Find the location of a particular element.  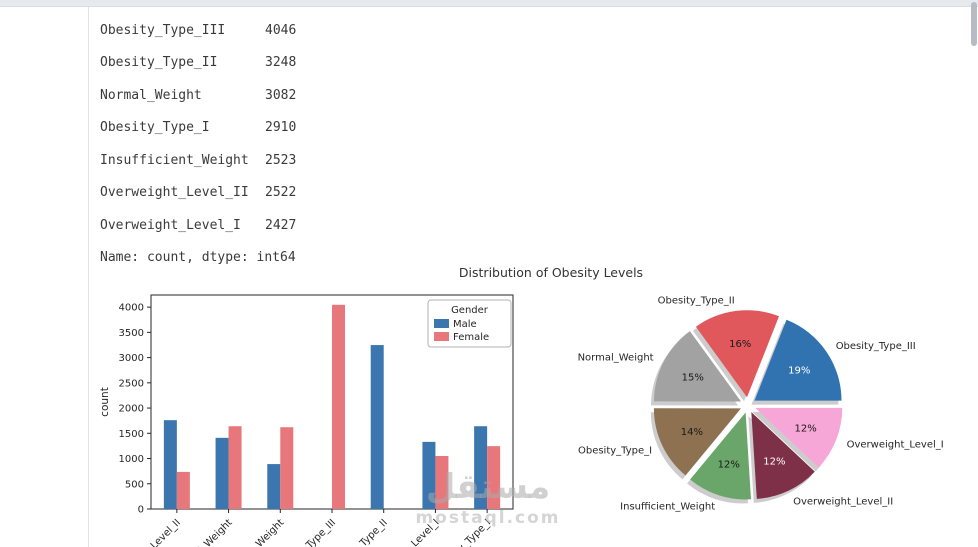

pie-label: Normal_Weight is located at coordinates (616, 357).